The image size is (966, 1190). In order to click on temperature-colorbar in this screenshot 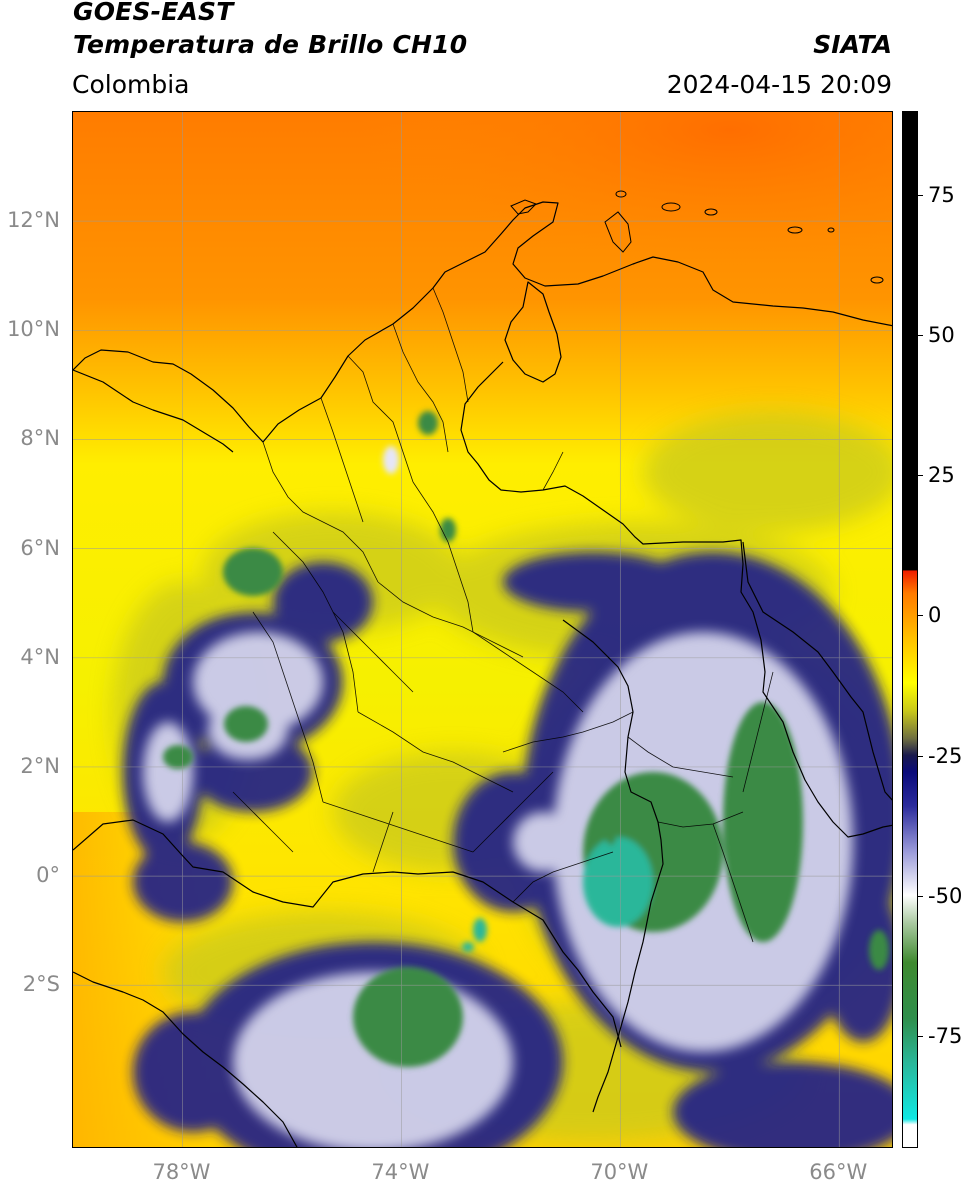, I will do `click(910, 629)`.